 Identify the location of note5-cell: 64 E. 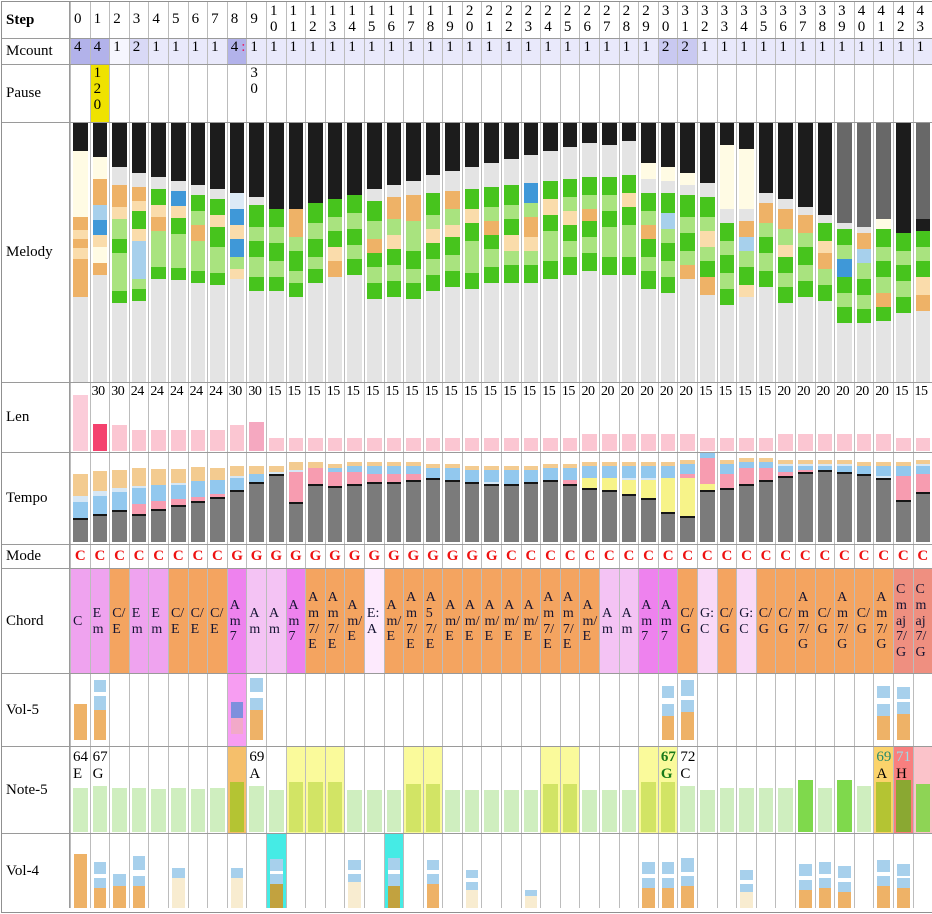
(80, 790).